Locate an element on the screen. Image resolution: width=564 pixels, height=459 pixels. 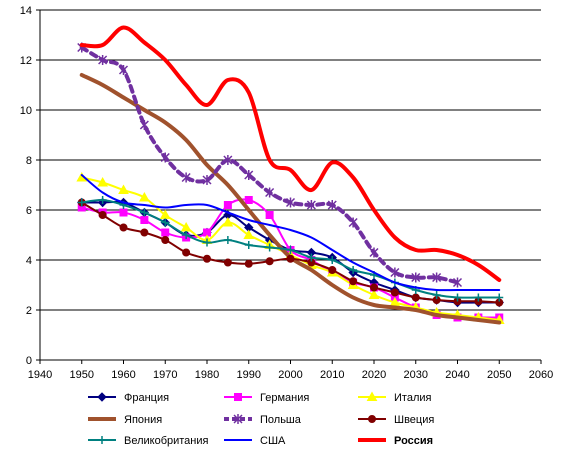
x-tick-label: 2060 is located at coordinates (541, 375).